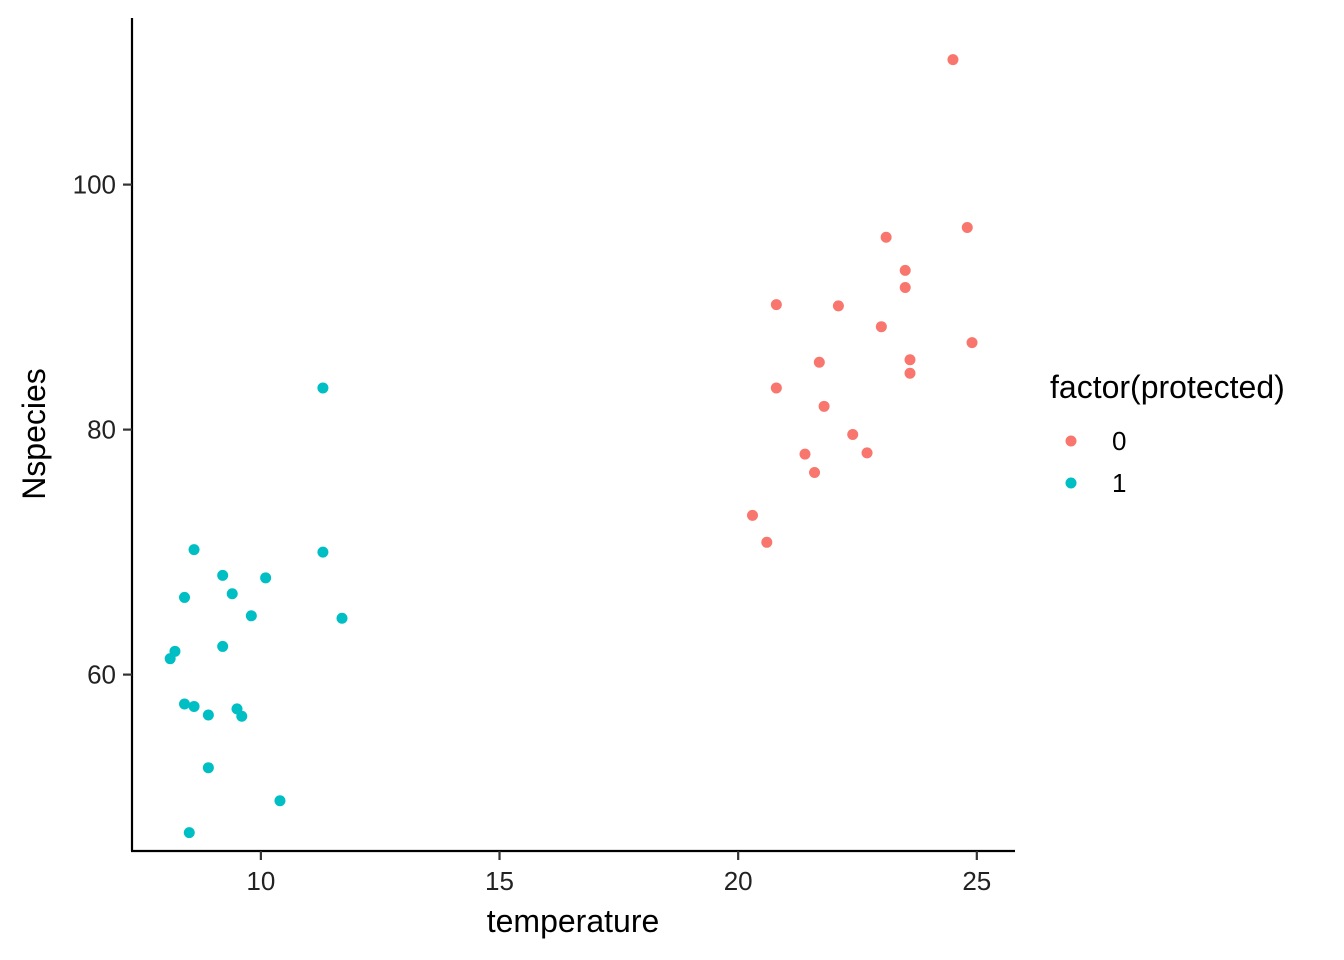 This screenshot has height=960, width=1344. What do you see at coordinates (260, 881) in the screenshot?
I see `x-tick-label: 10` at bounding box center [260, 881].